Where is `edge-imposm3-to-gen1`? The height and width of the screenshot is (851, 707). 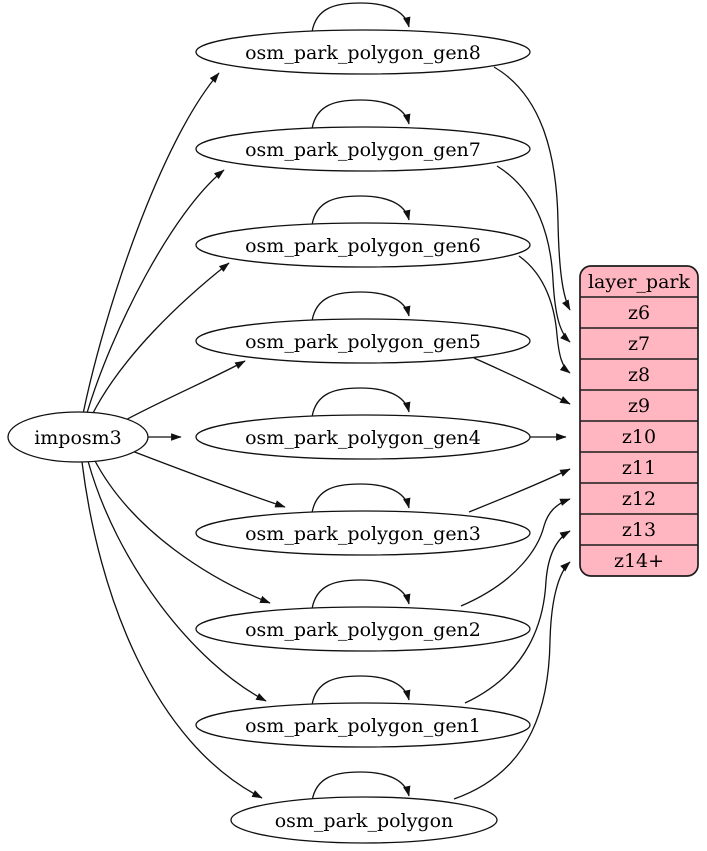 edge-imposm3-to-gen1 is located at coordinates (177, 581).